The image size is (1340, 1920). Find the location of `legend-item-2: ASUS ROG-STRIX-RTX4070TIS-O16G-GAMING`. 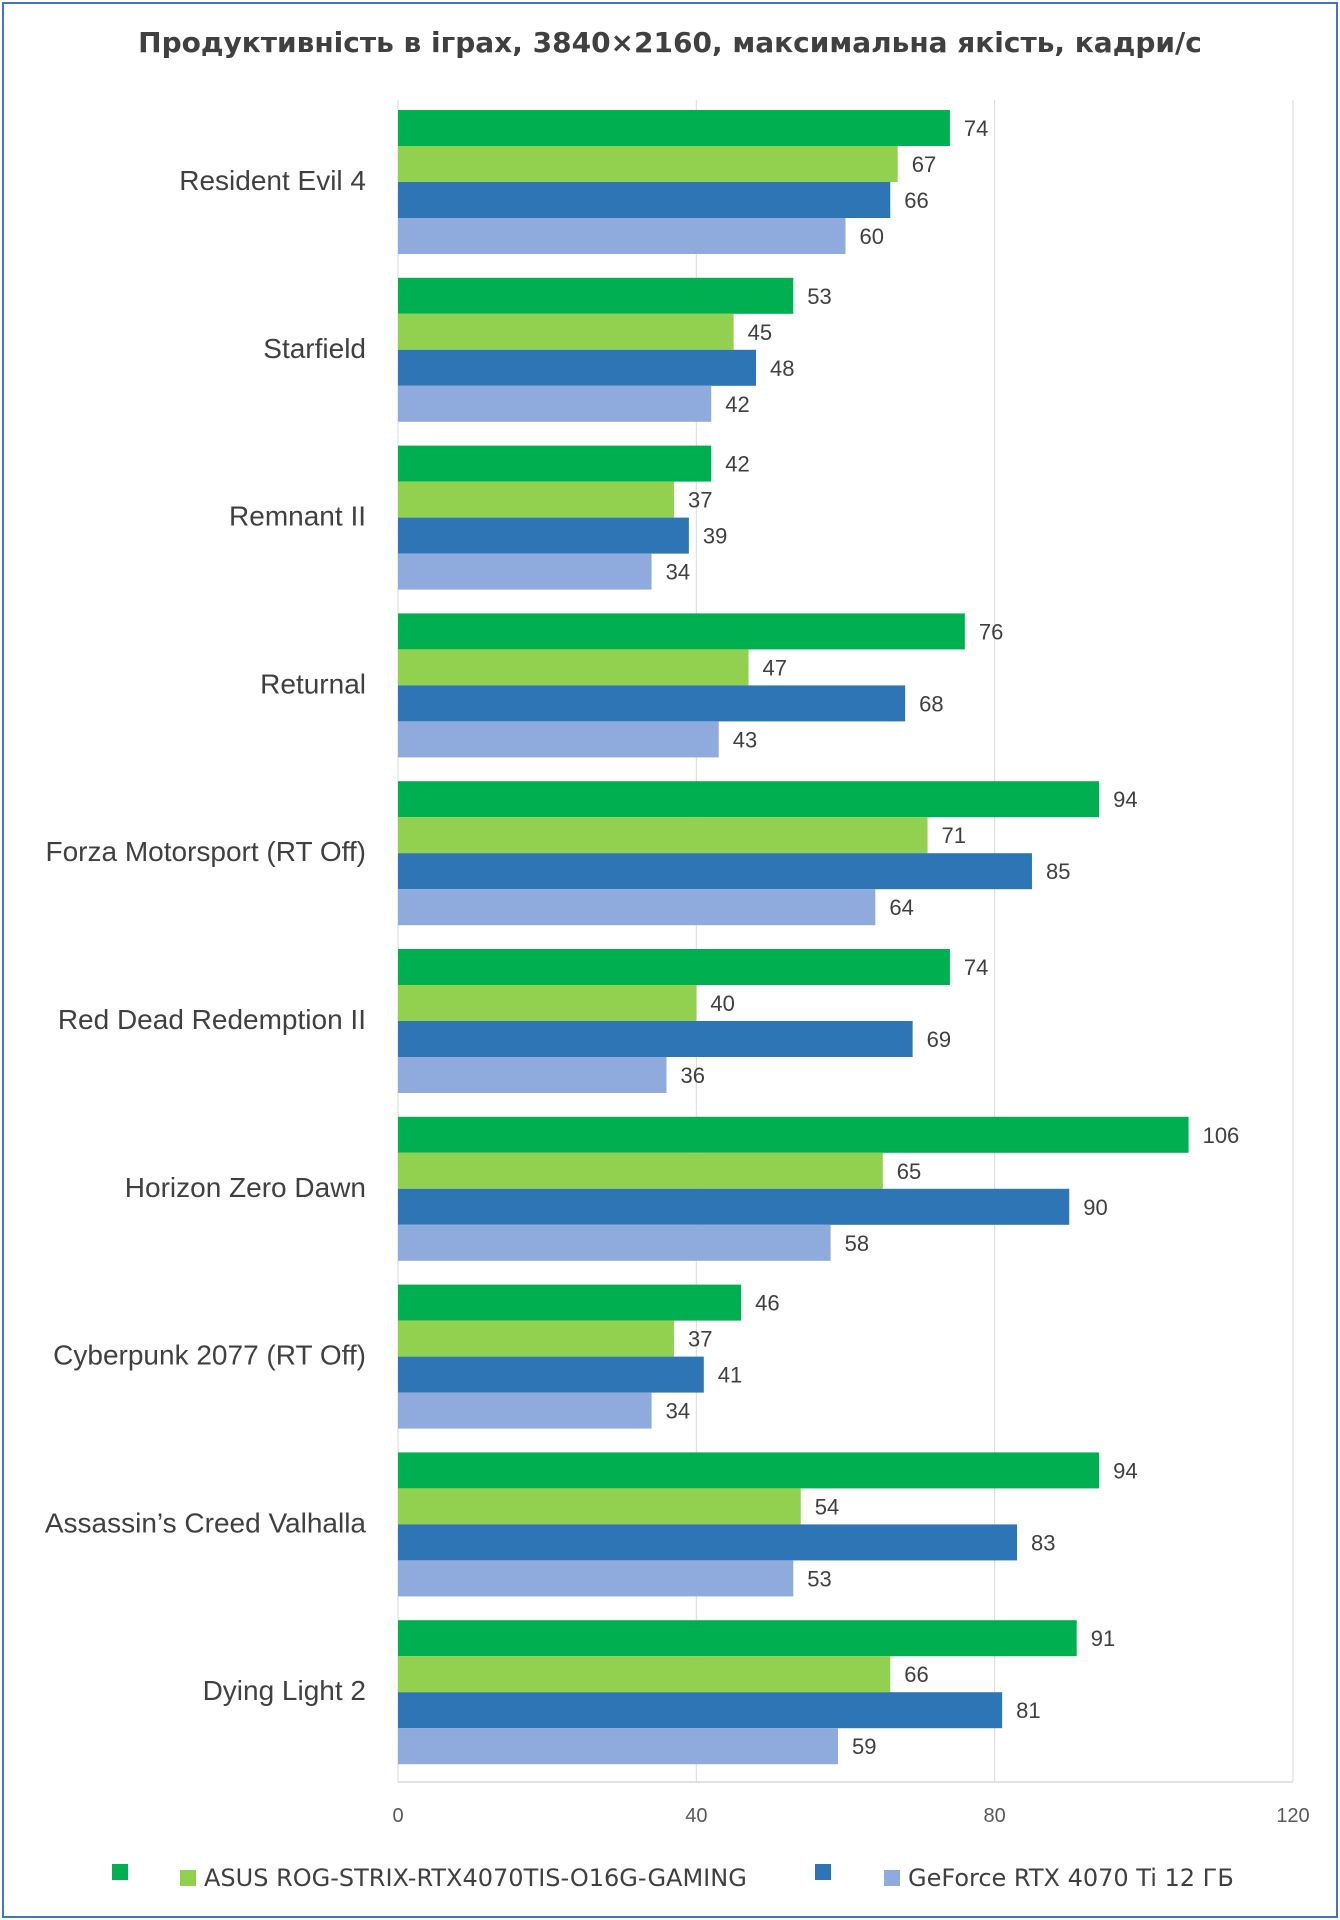

legend-item-2: ASUS ROG-STRIX-RTX4070TIS-O16G-GAMING is located at coordinates (463, 1878).